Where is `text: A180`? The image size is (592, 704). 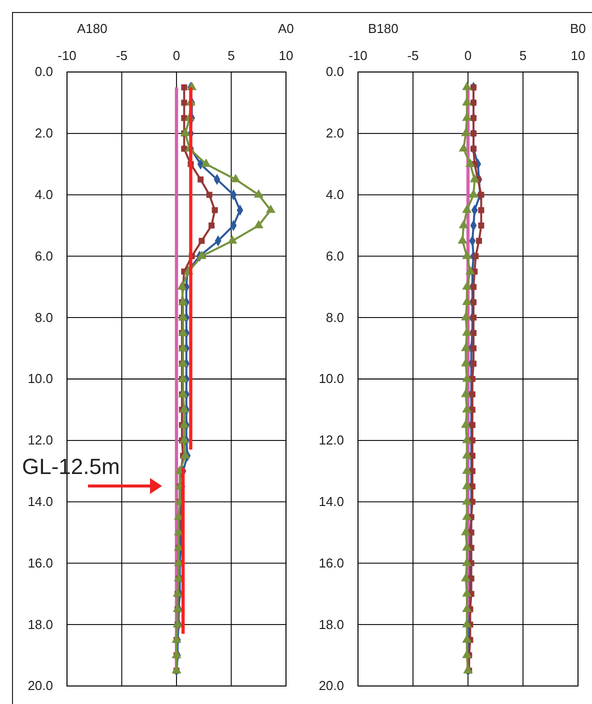
text: A180 is located at coordinates (92, 28).